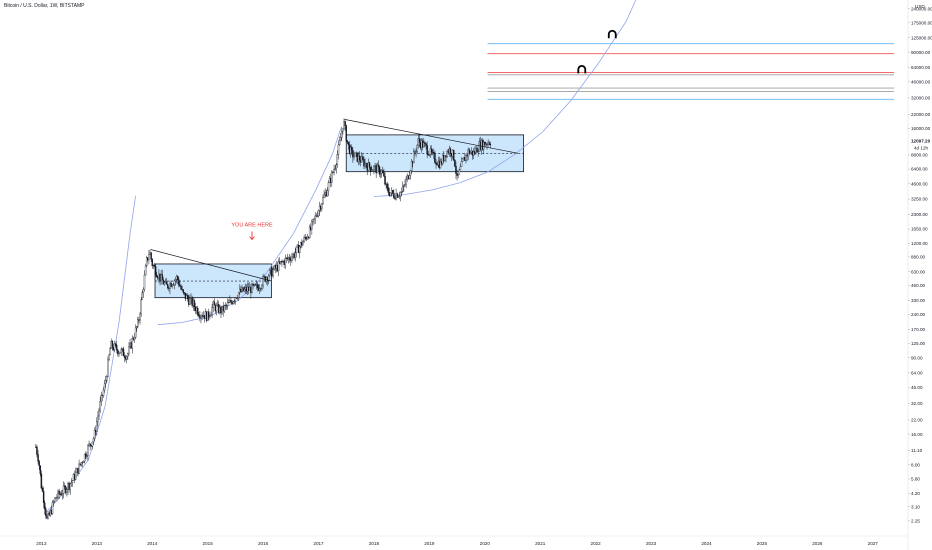  What do you see at coordinates (919, 229) in the screenshot?
I see `y-tick-label: 1650.00` at bounding box center [919, 229].